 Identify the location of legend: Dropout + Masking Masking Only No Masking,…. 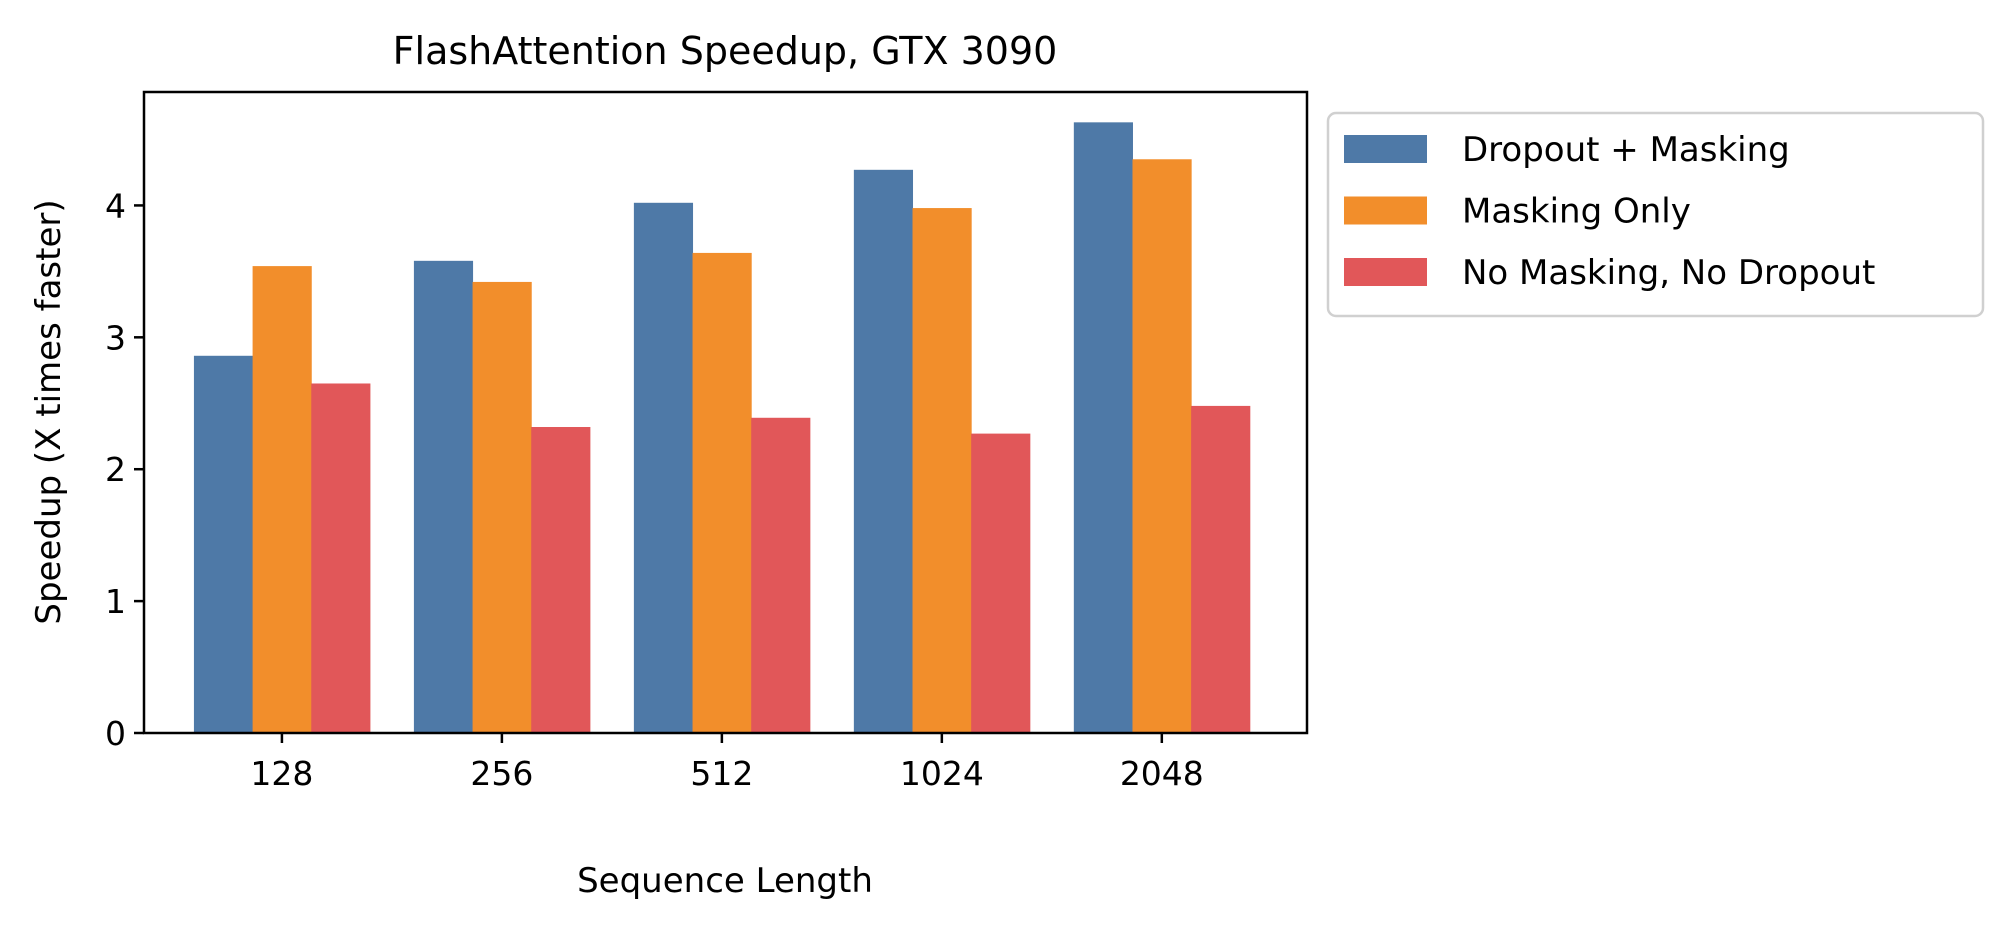
(1655, 214).